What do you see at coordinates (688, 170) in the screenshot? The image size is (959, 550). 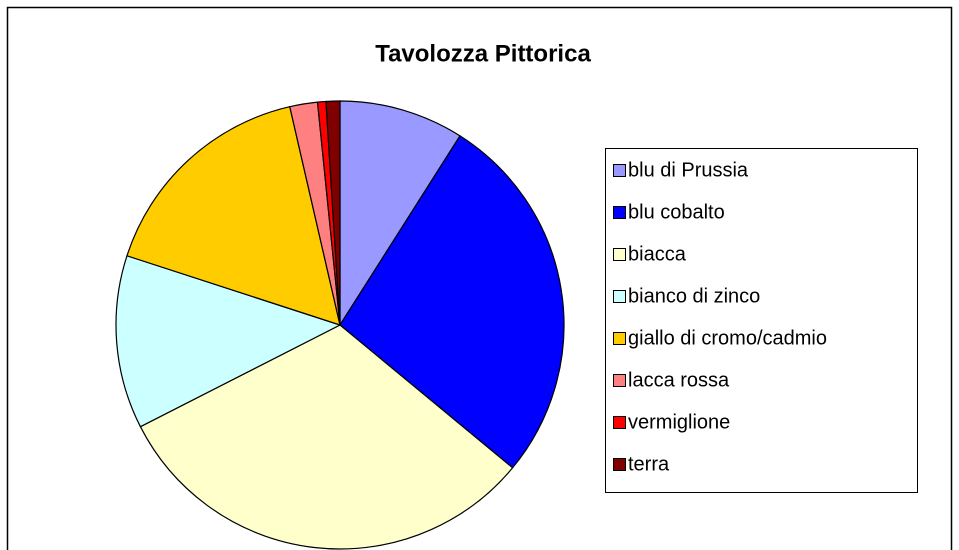 I see `legend-label: blu di Prussia` at bounding box center [688, 170].